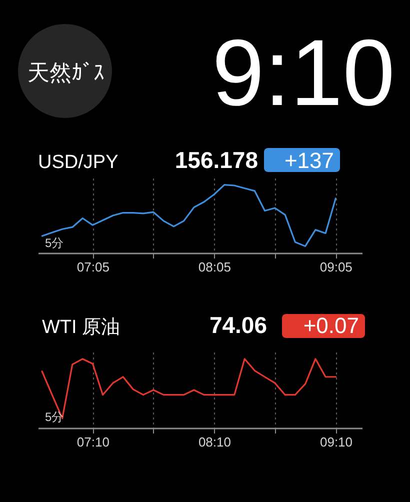 The image size is (410, 502). What do you see at coordinates (336, 442) in the screenshot?
I see `x-tick-label: 09:10` at bounding box center [336, 442].